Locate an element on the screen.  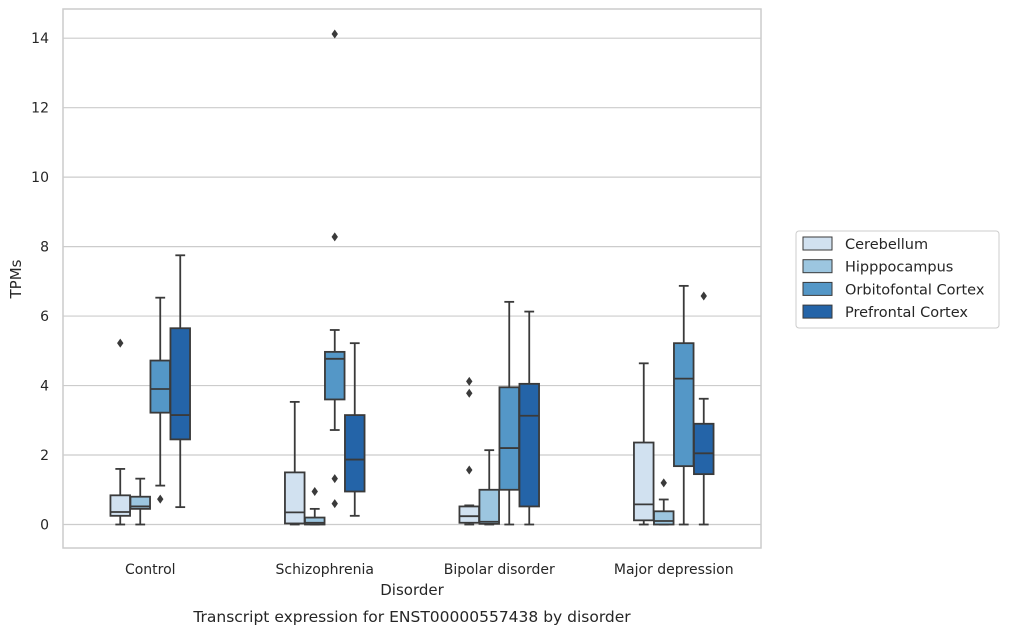
x-tick-label: Bipolar disorder is located at coordinates (499, 570).